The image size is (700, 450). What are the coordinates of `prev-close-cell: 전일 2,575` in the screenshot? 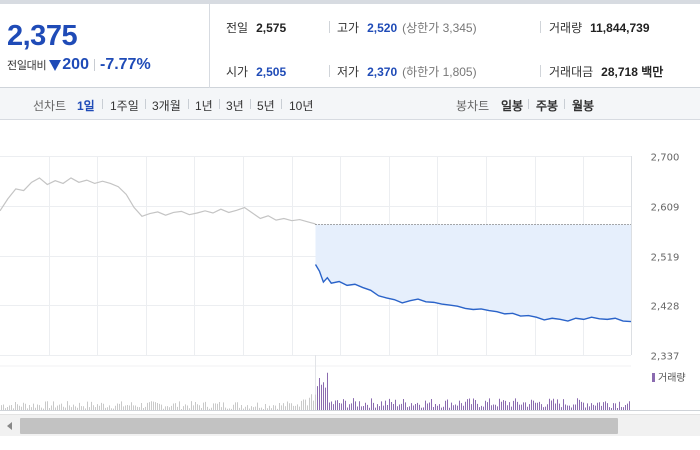 It's located at (256, 27).